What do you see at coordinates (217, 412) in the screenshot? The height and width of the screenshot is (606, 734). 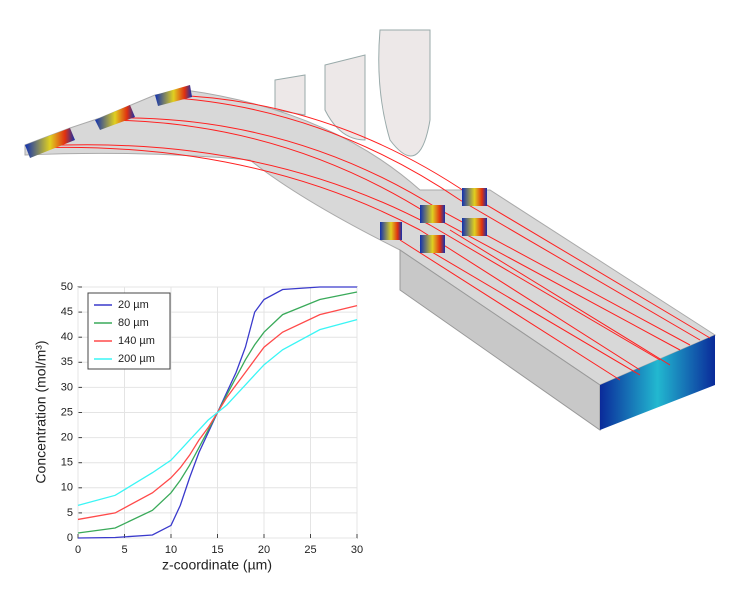 I see `series-line` at bounding box center [217, 412].